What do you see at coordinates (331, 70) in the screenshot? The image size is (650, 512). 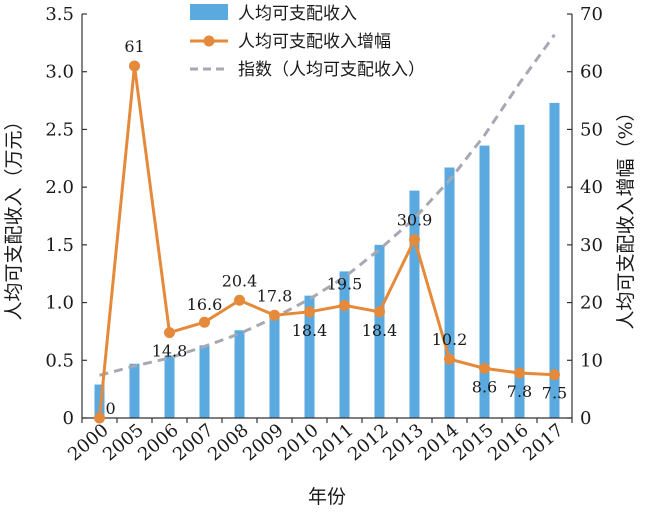 I see `legend-index-label: 指数（人均可支配收入）` at bounding box center [331, 70].